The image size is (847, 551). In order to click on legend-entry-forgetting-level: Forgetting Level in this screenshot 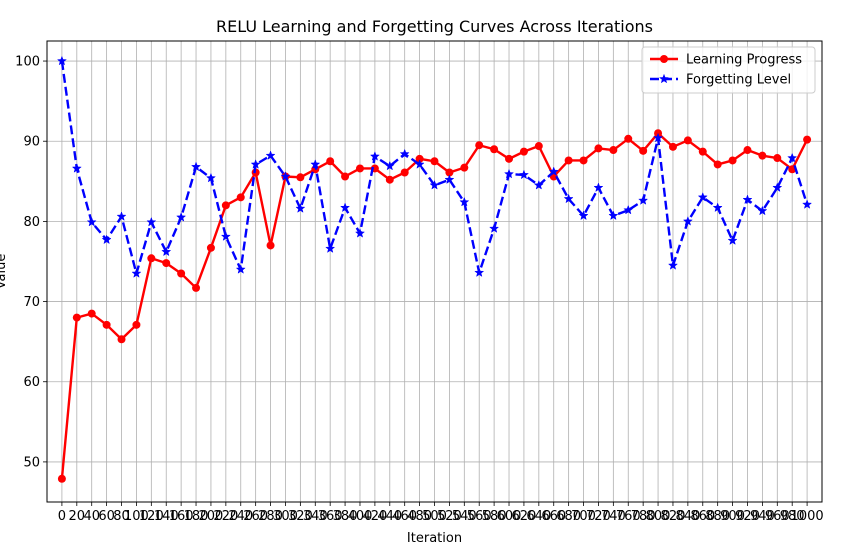, I will do `click(720, 80)`.